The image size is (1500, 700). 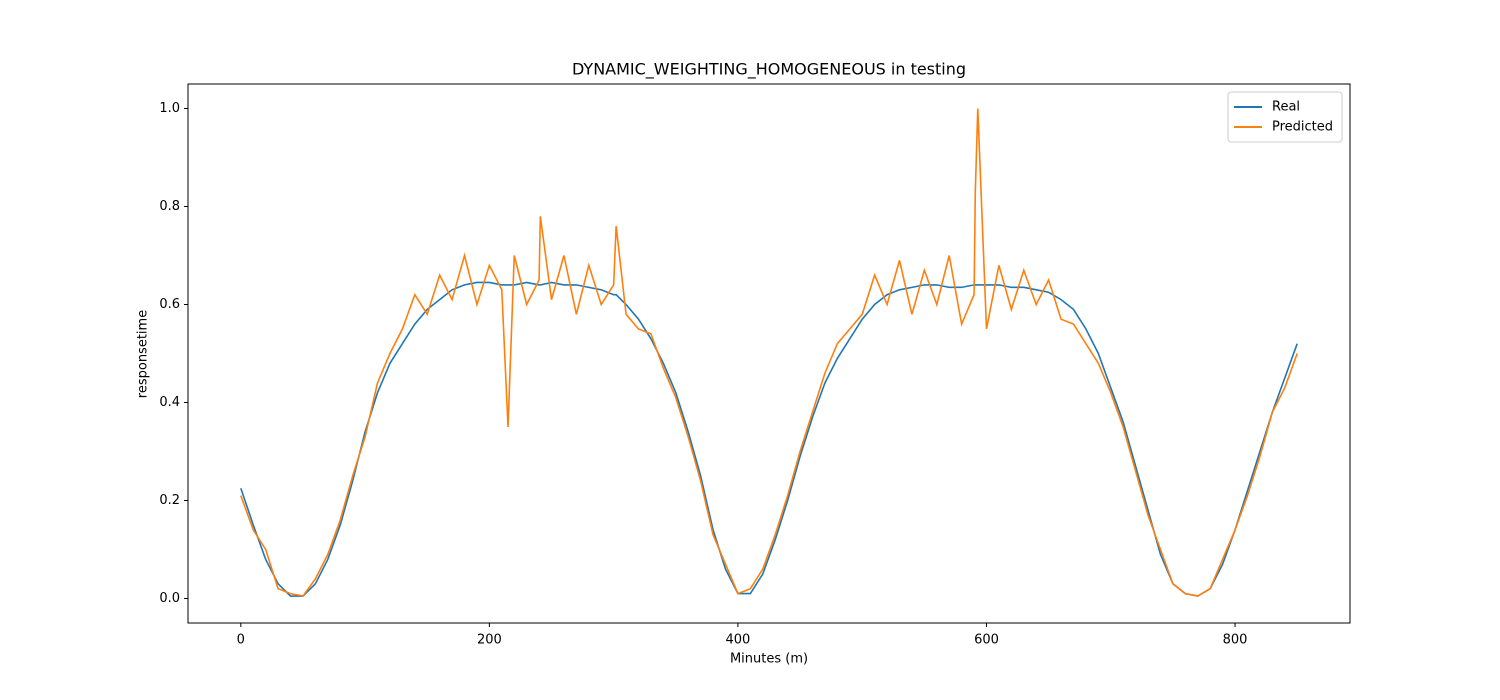 I want to click on y-tick-label: 0.4, so click(x=169, y=402).